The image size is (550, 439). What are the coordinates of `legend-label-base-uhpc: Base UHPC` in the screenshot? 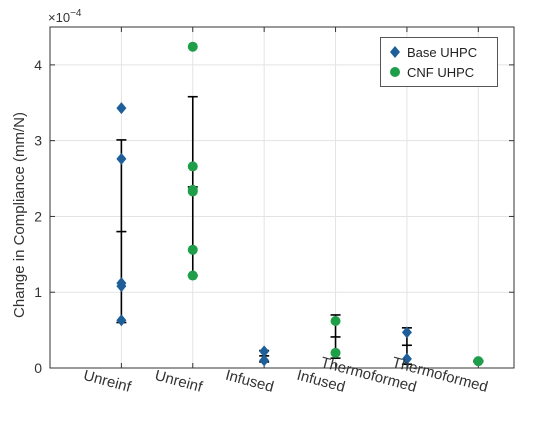 It's located at (442, 52).